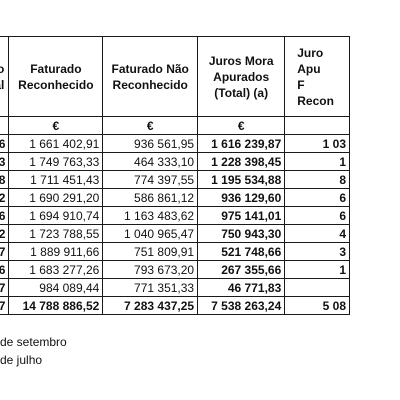 This screenshot has width=400, height=400. Describe the element at coordinates (5, 179) in the screenshot. I see `table-cell: 48,98` at that location.